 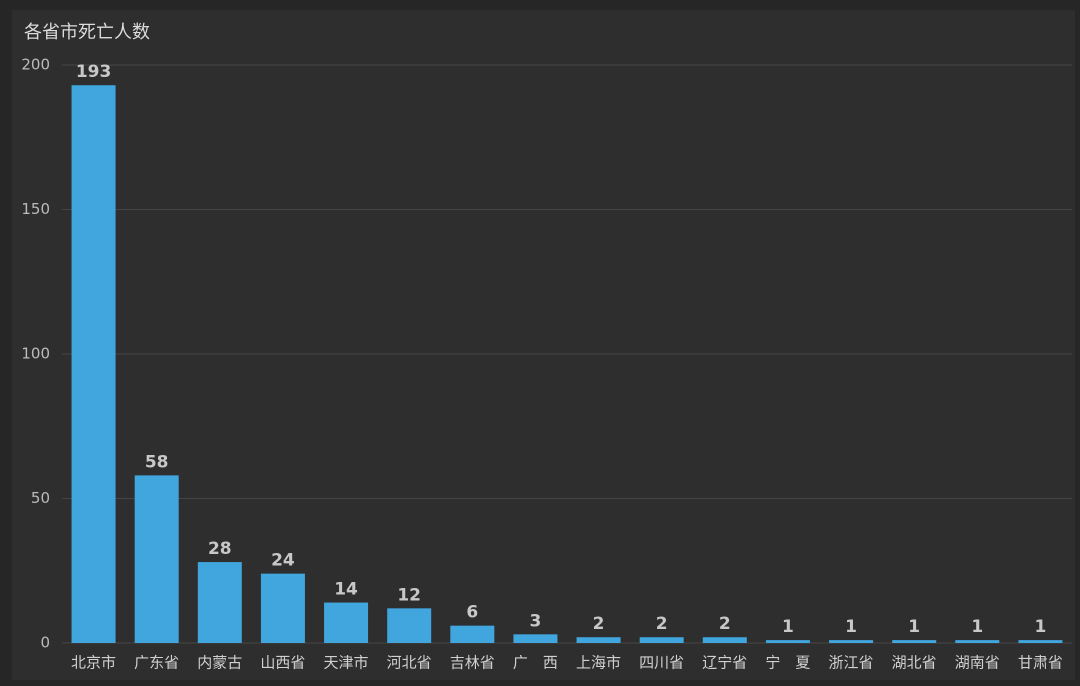 I want to click on x-tick-label: 辽宁省, so click(x=724, y=663).